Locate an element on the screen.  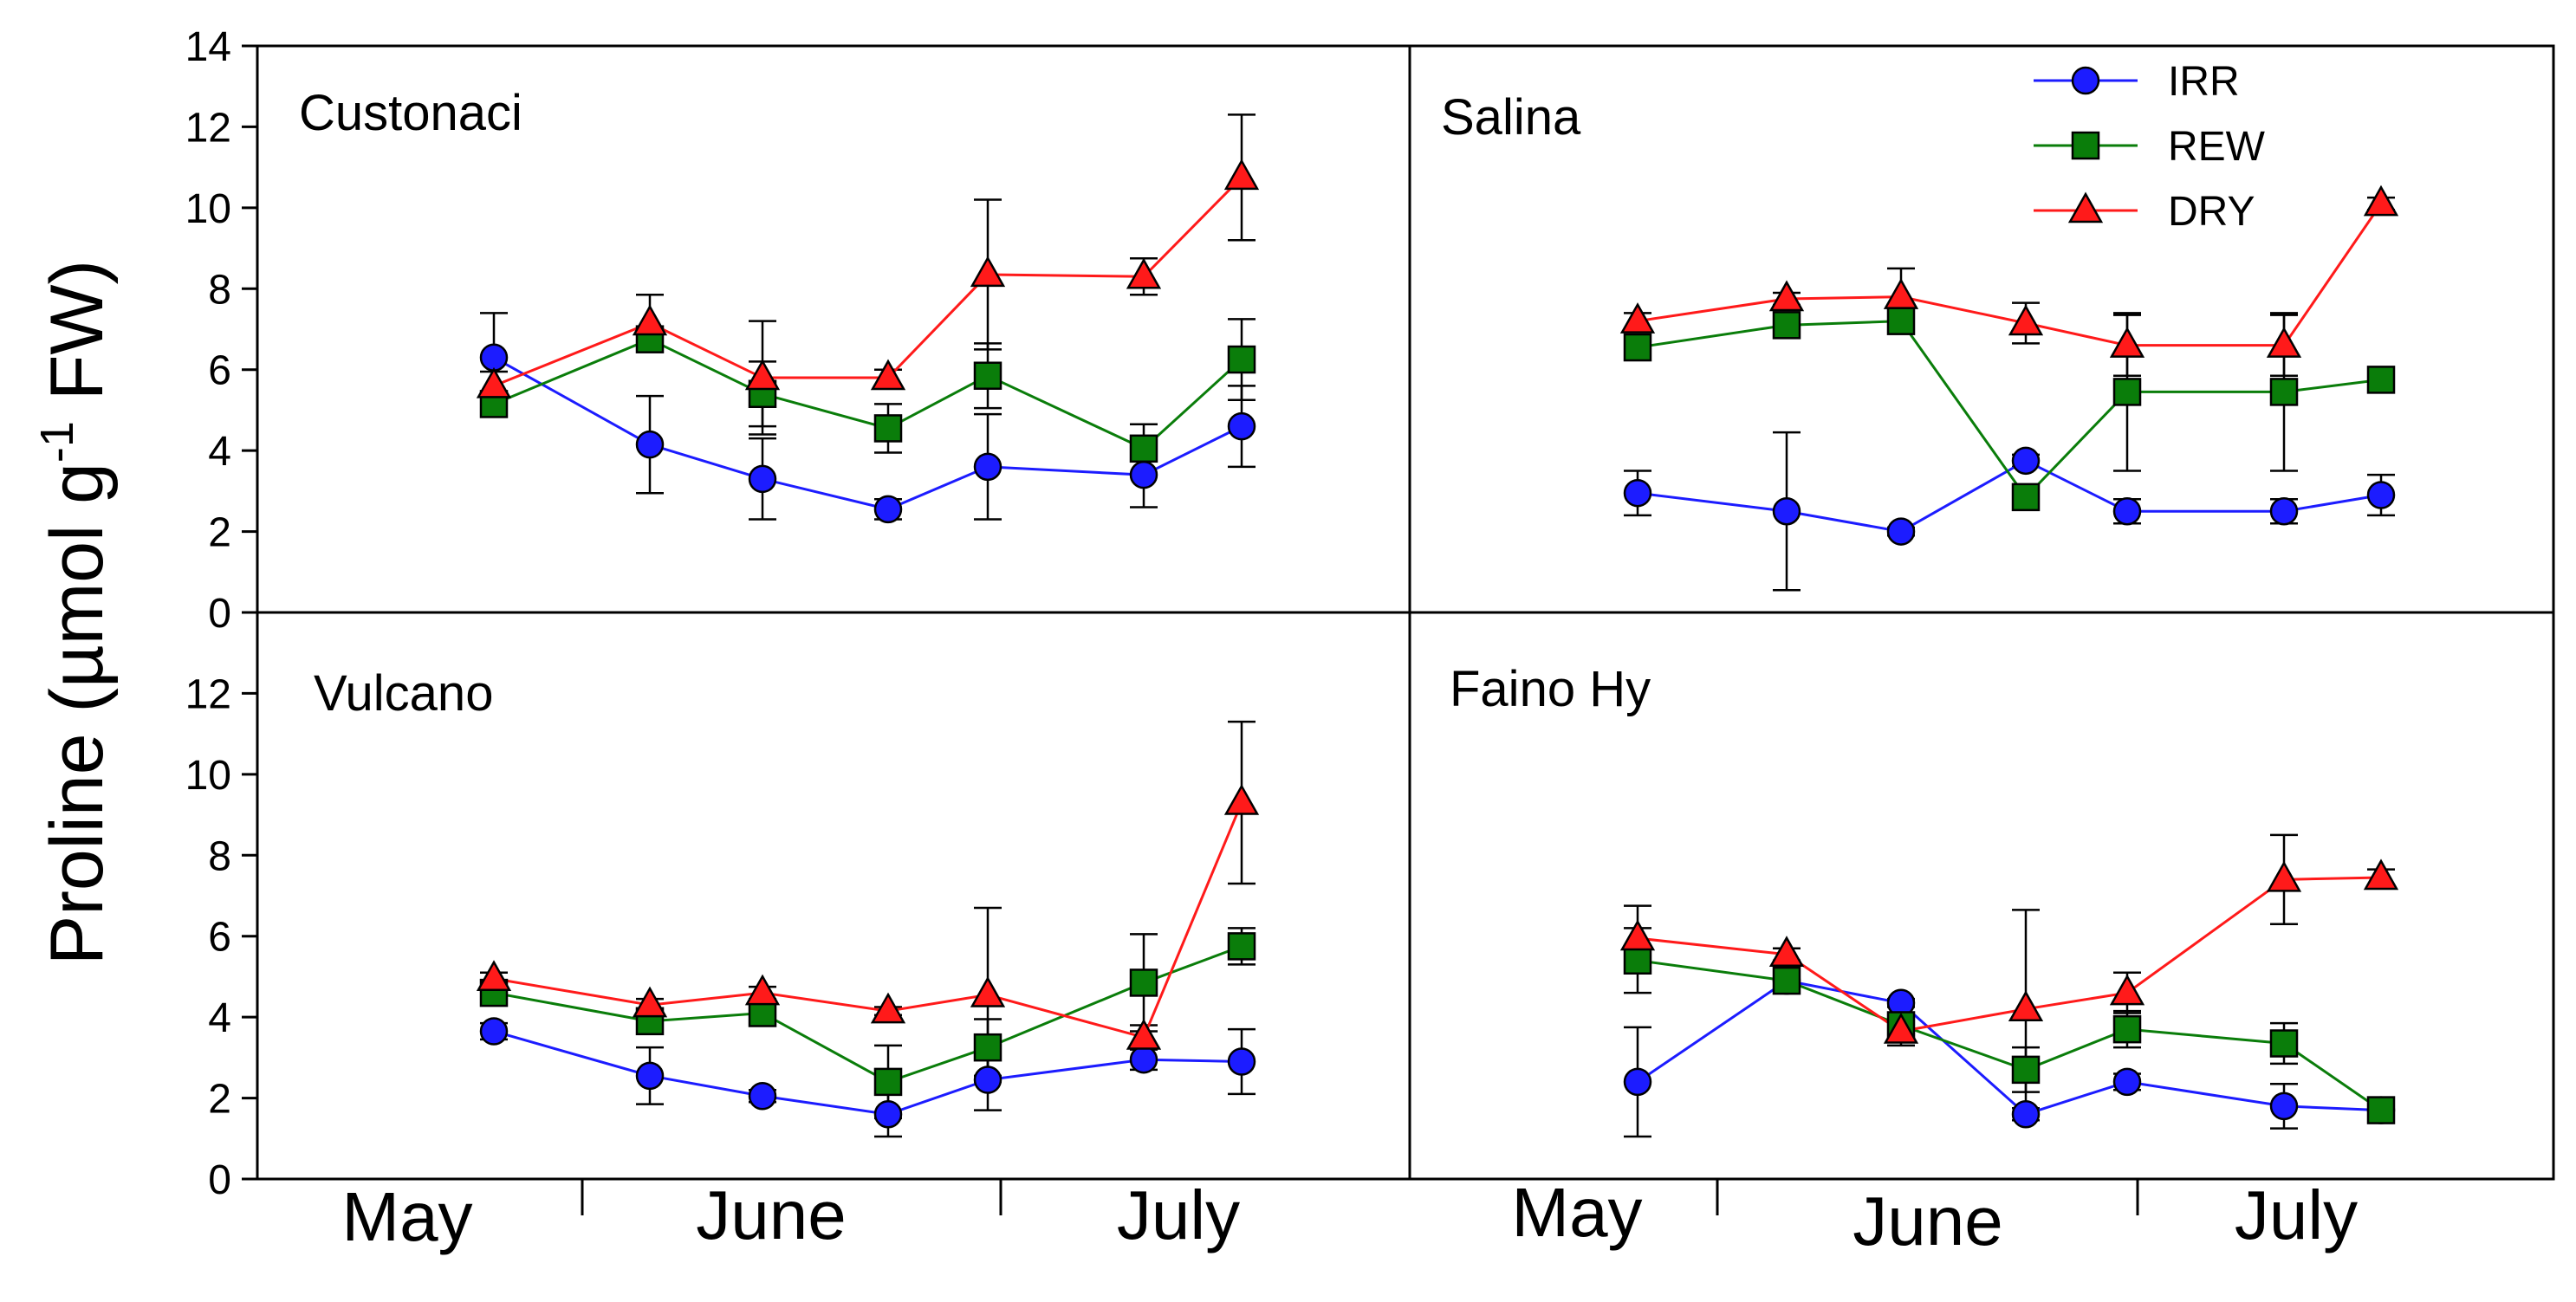
panel-faino-hy is located at coordinates (2009, 985).